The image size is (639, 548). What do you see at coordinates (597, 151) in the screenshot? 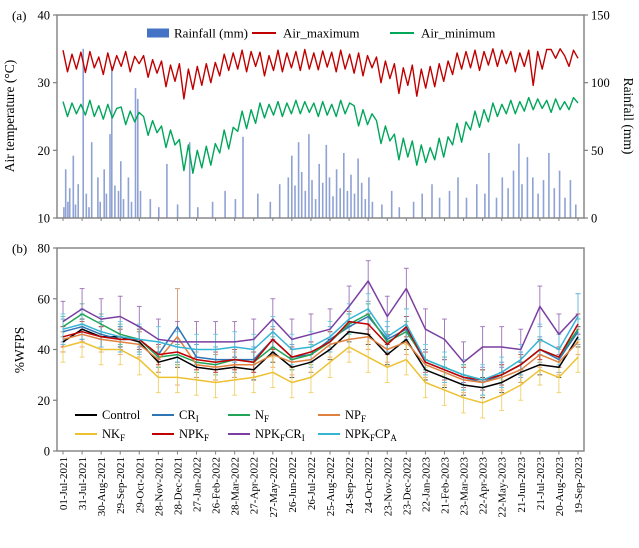
I see `right-tick-label: 50` at bounding box center [597, 151].